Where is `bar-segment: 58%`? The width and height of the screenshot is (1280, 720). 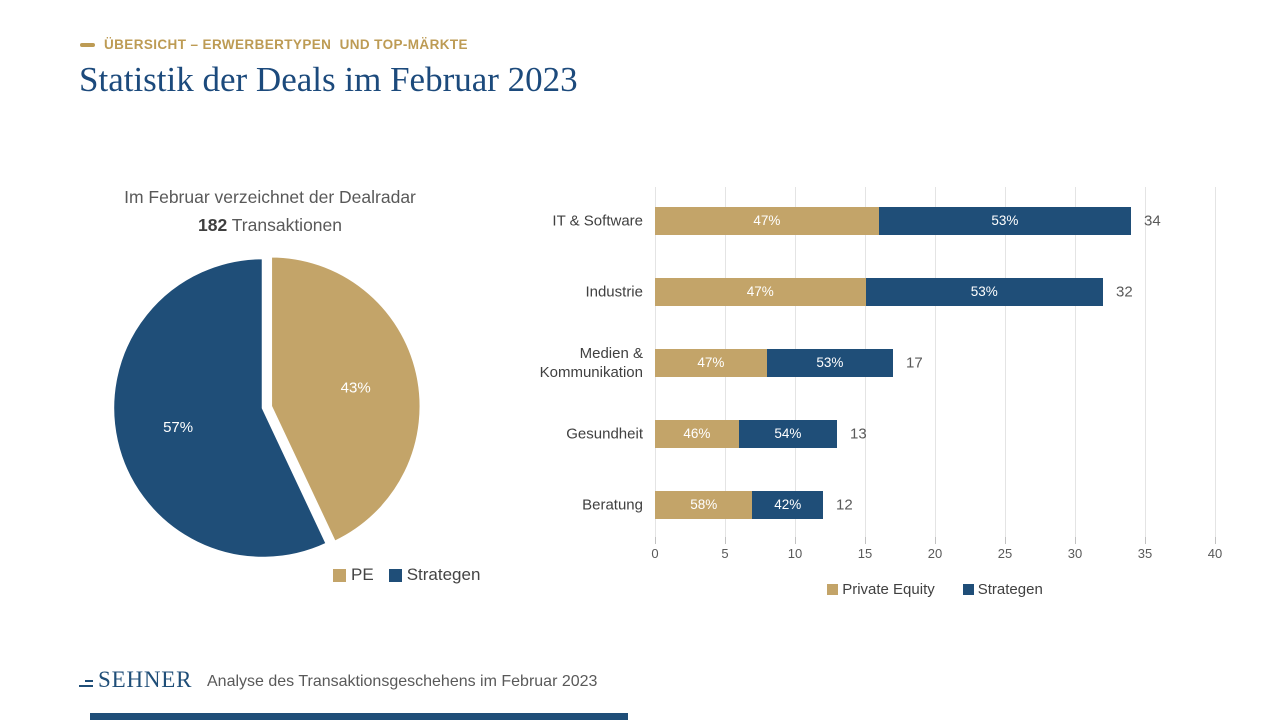
bar-segment: 58% is located at coordinates (704, 504).